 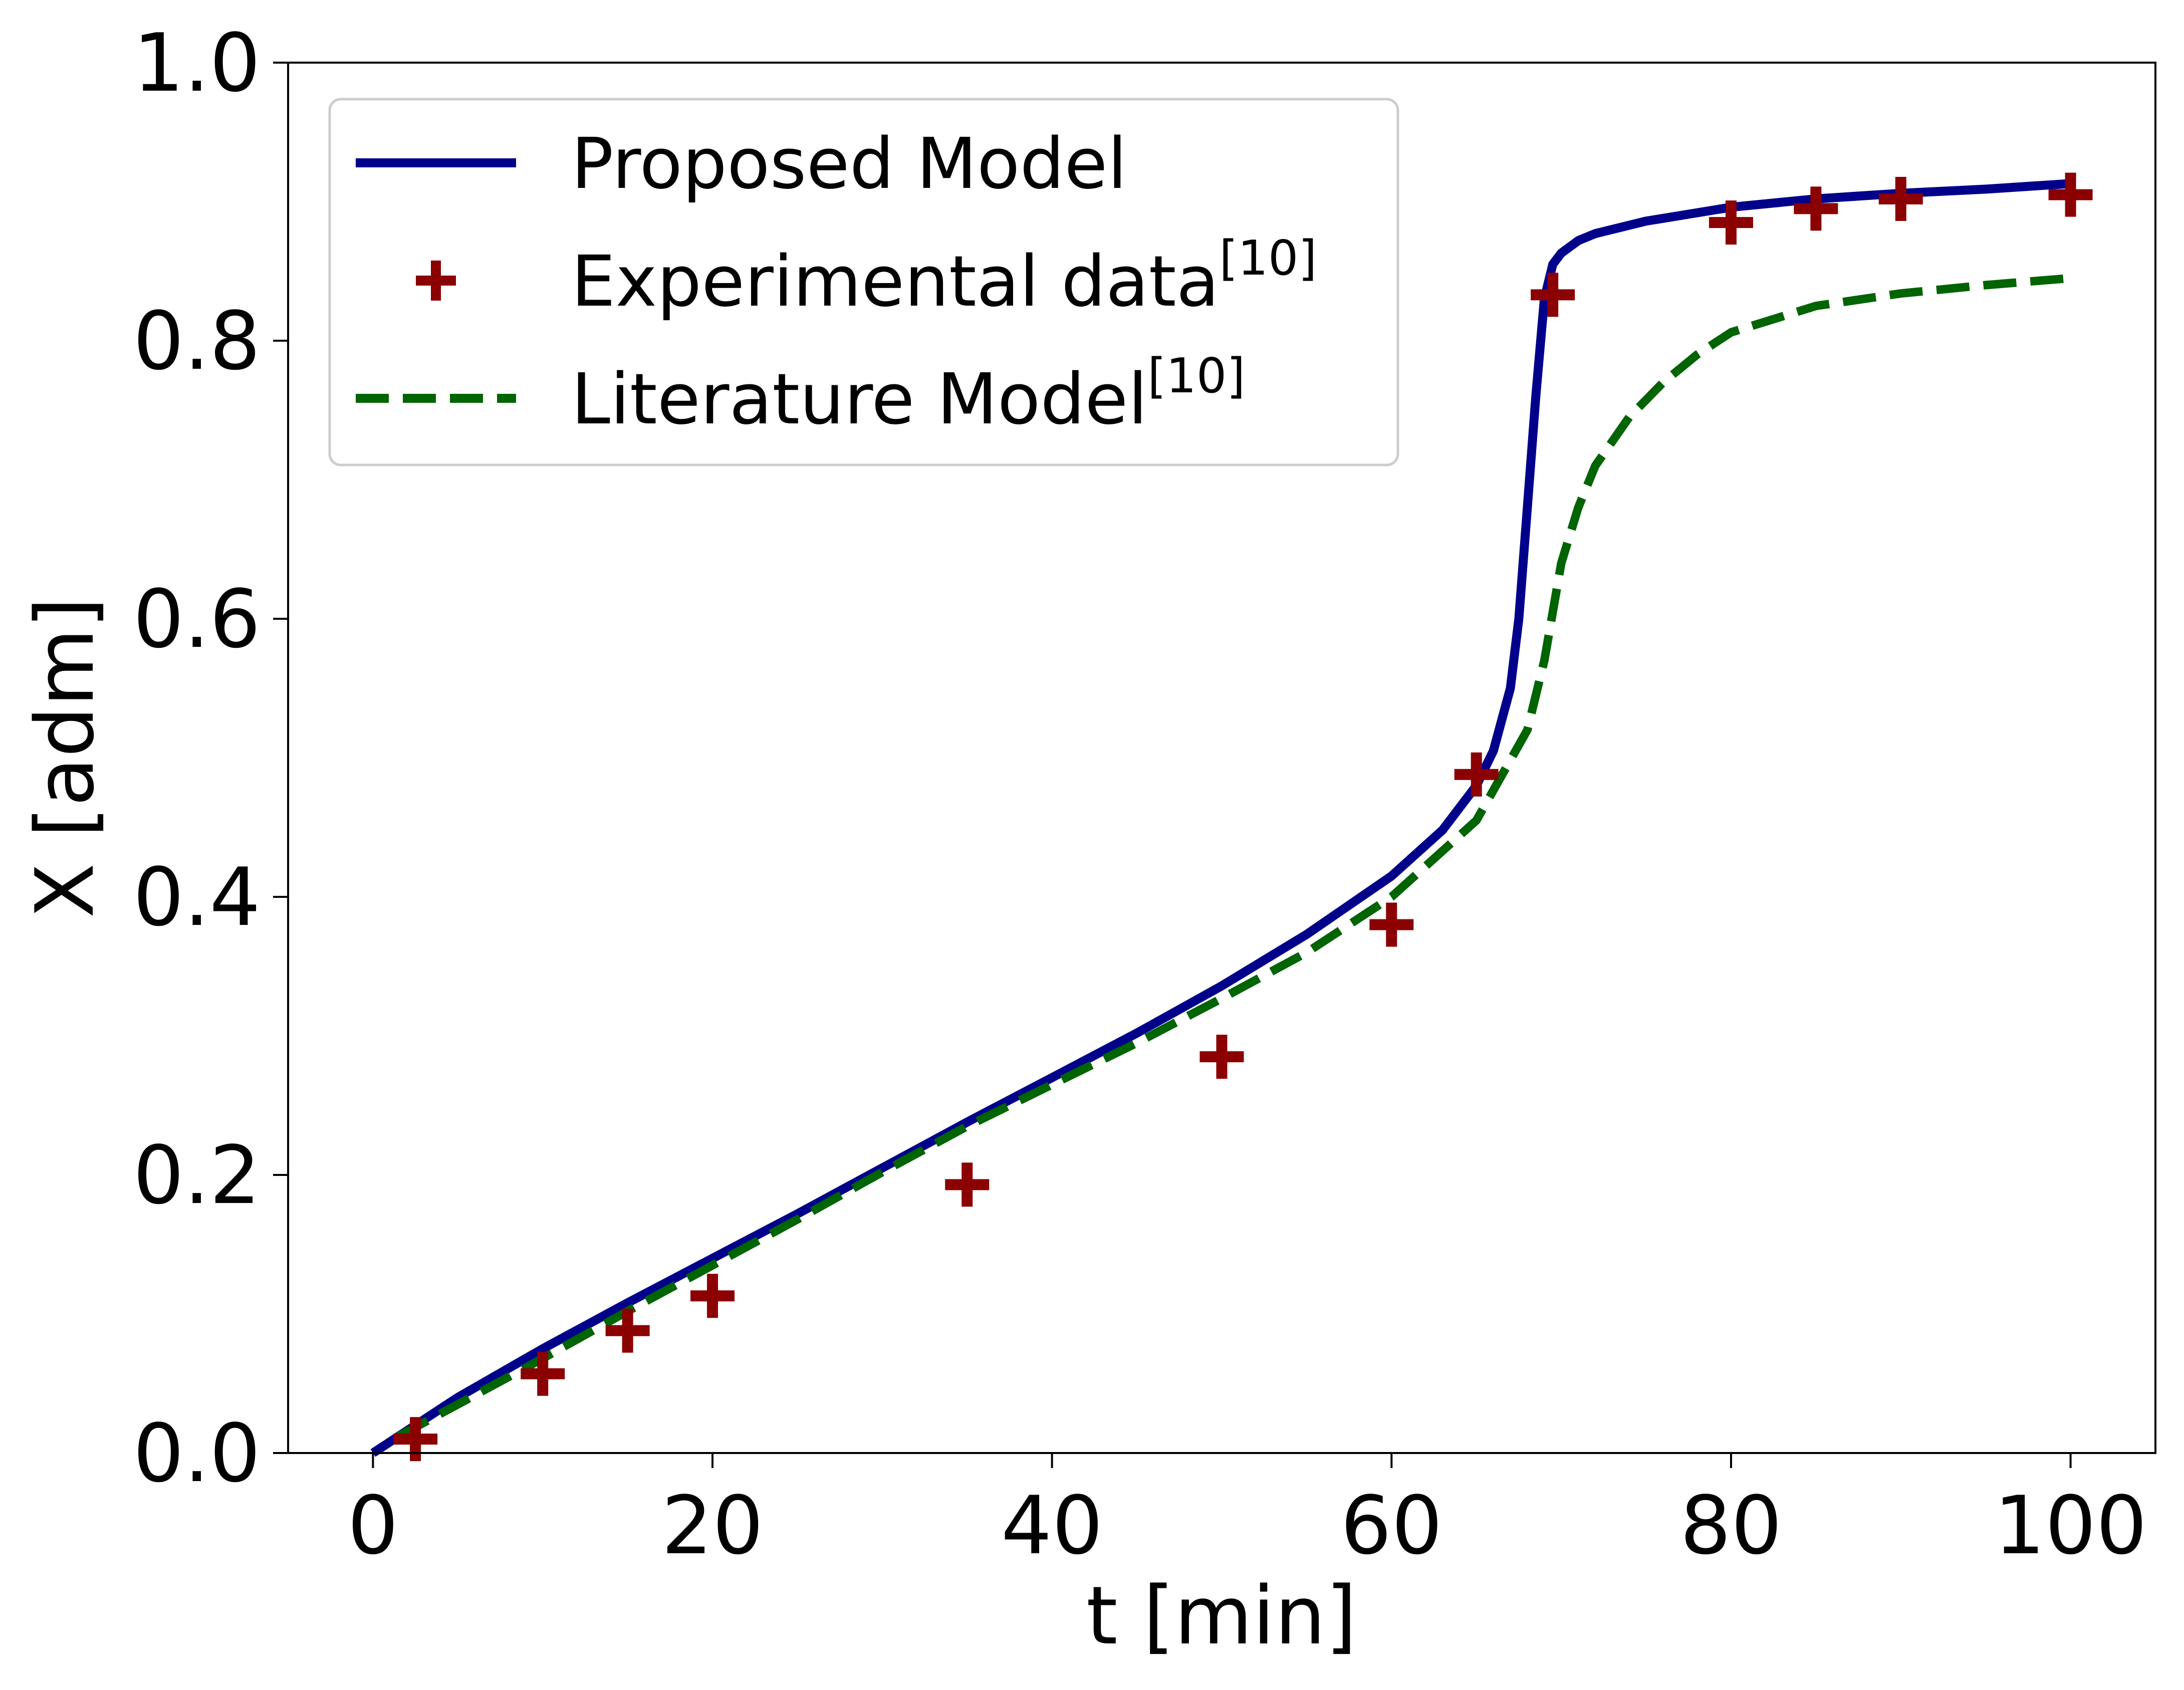 What do you see at coordinates (197, 619) in the screenshot?
I see `y-tick-label: 0.6` at bounding box center [197, 619].